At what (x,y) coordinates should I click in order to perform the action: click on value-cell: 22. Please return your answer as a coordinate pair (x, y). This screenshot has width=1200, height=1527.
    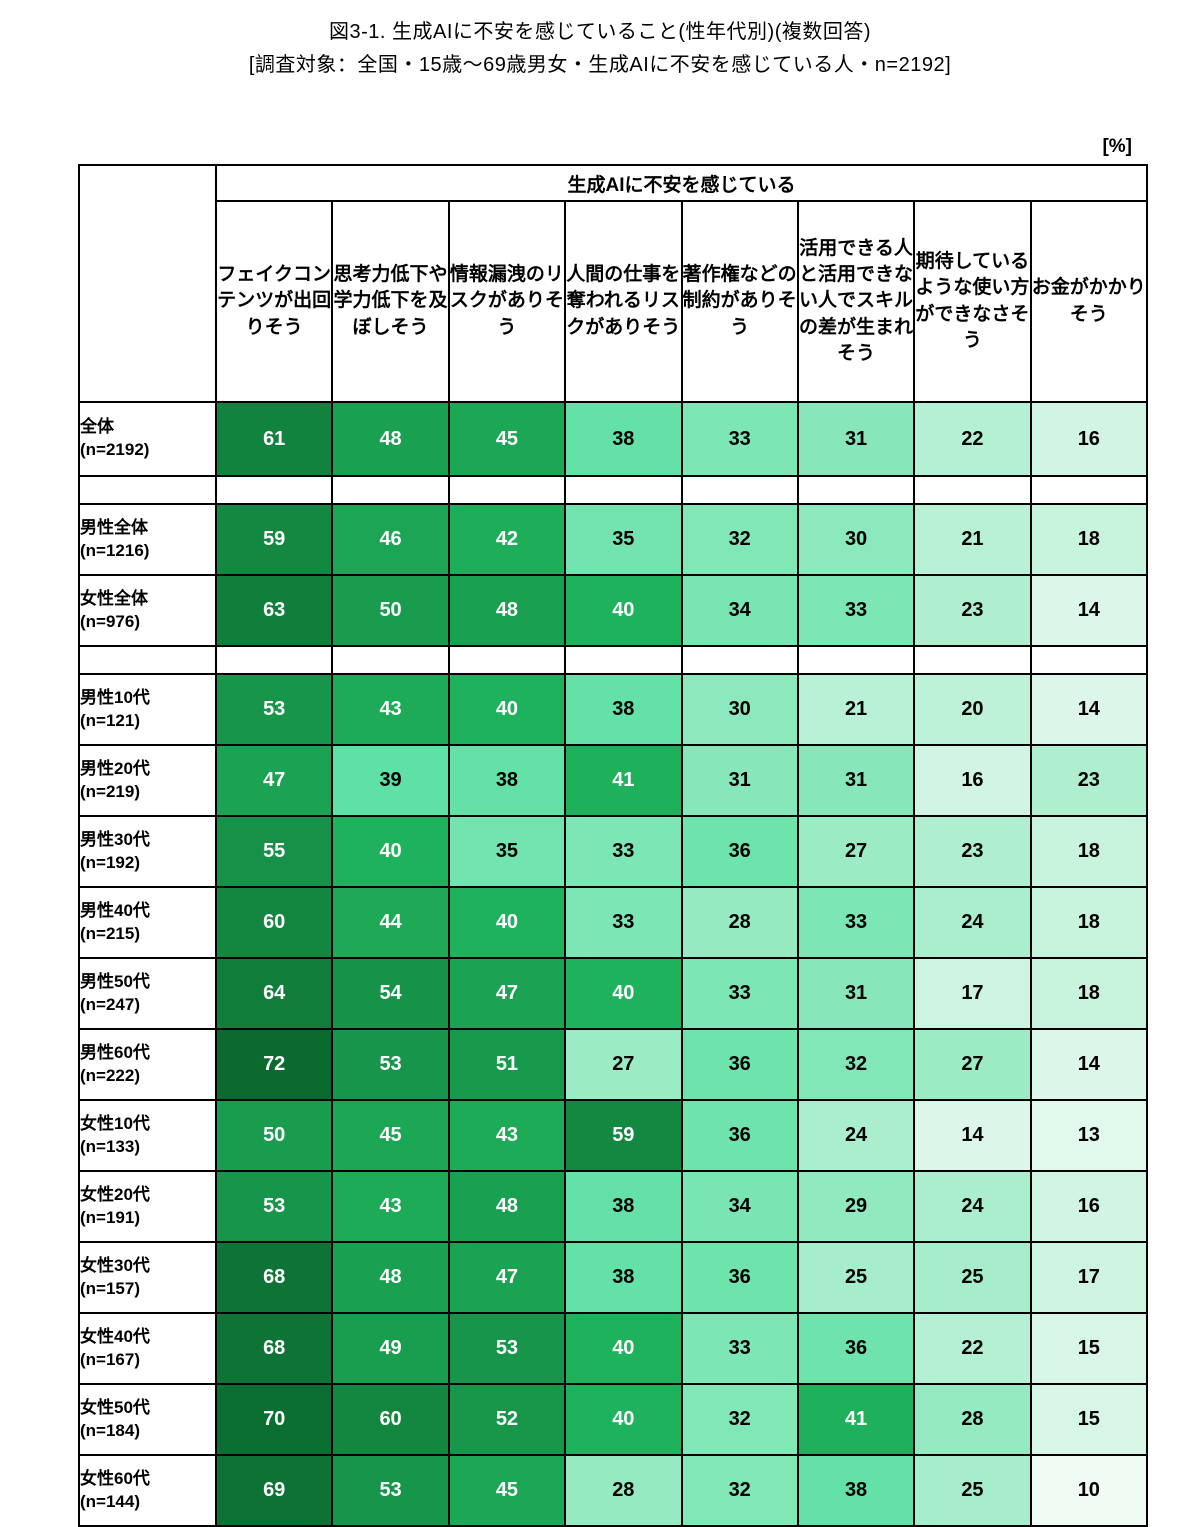
    Looking at the image, I should click on (972, 439).